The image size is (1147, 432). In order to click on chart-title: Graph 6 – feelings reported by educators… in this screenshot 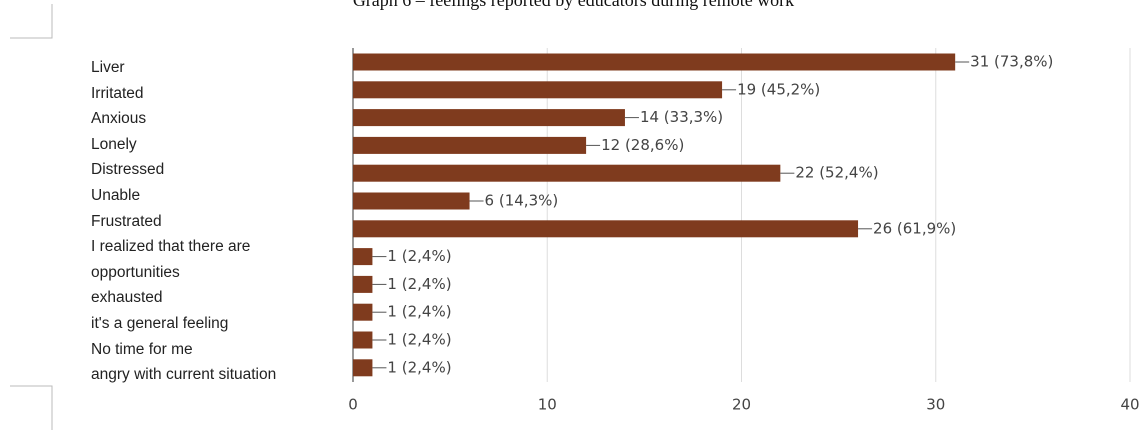, I will do `click(573, 5)`.